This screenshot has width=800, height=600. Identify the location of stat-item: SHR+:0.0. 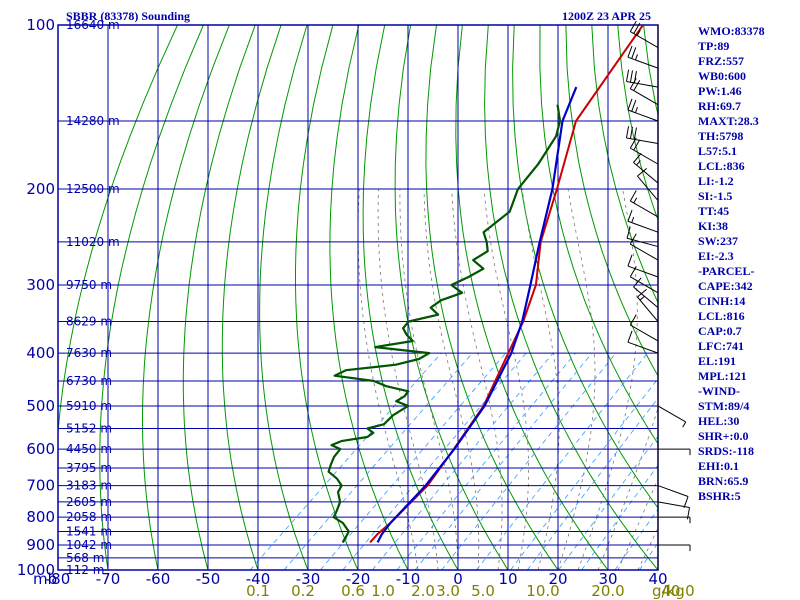
(723, 436).